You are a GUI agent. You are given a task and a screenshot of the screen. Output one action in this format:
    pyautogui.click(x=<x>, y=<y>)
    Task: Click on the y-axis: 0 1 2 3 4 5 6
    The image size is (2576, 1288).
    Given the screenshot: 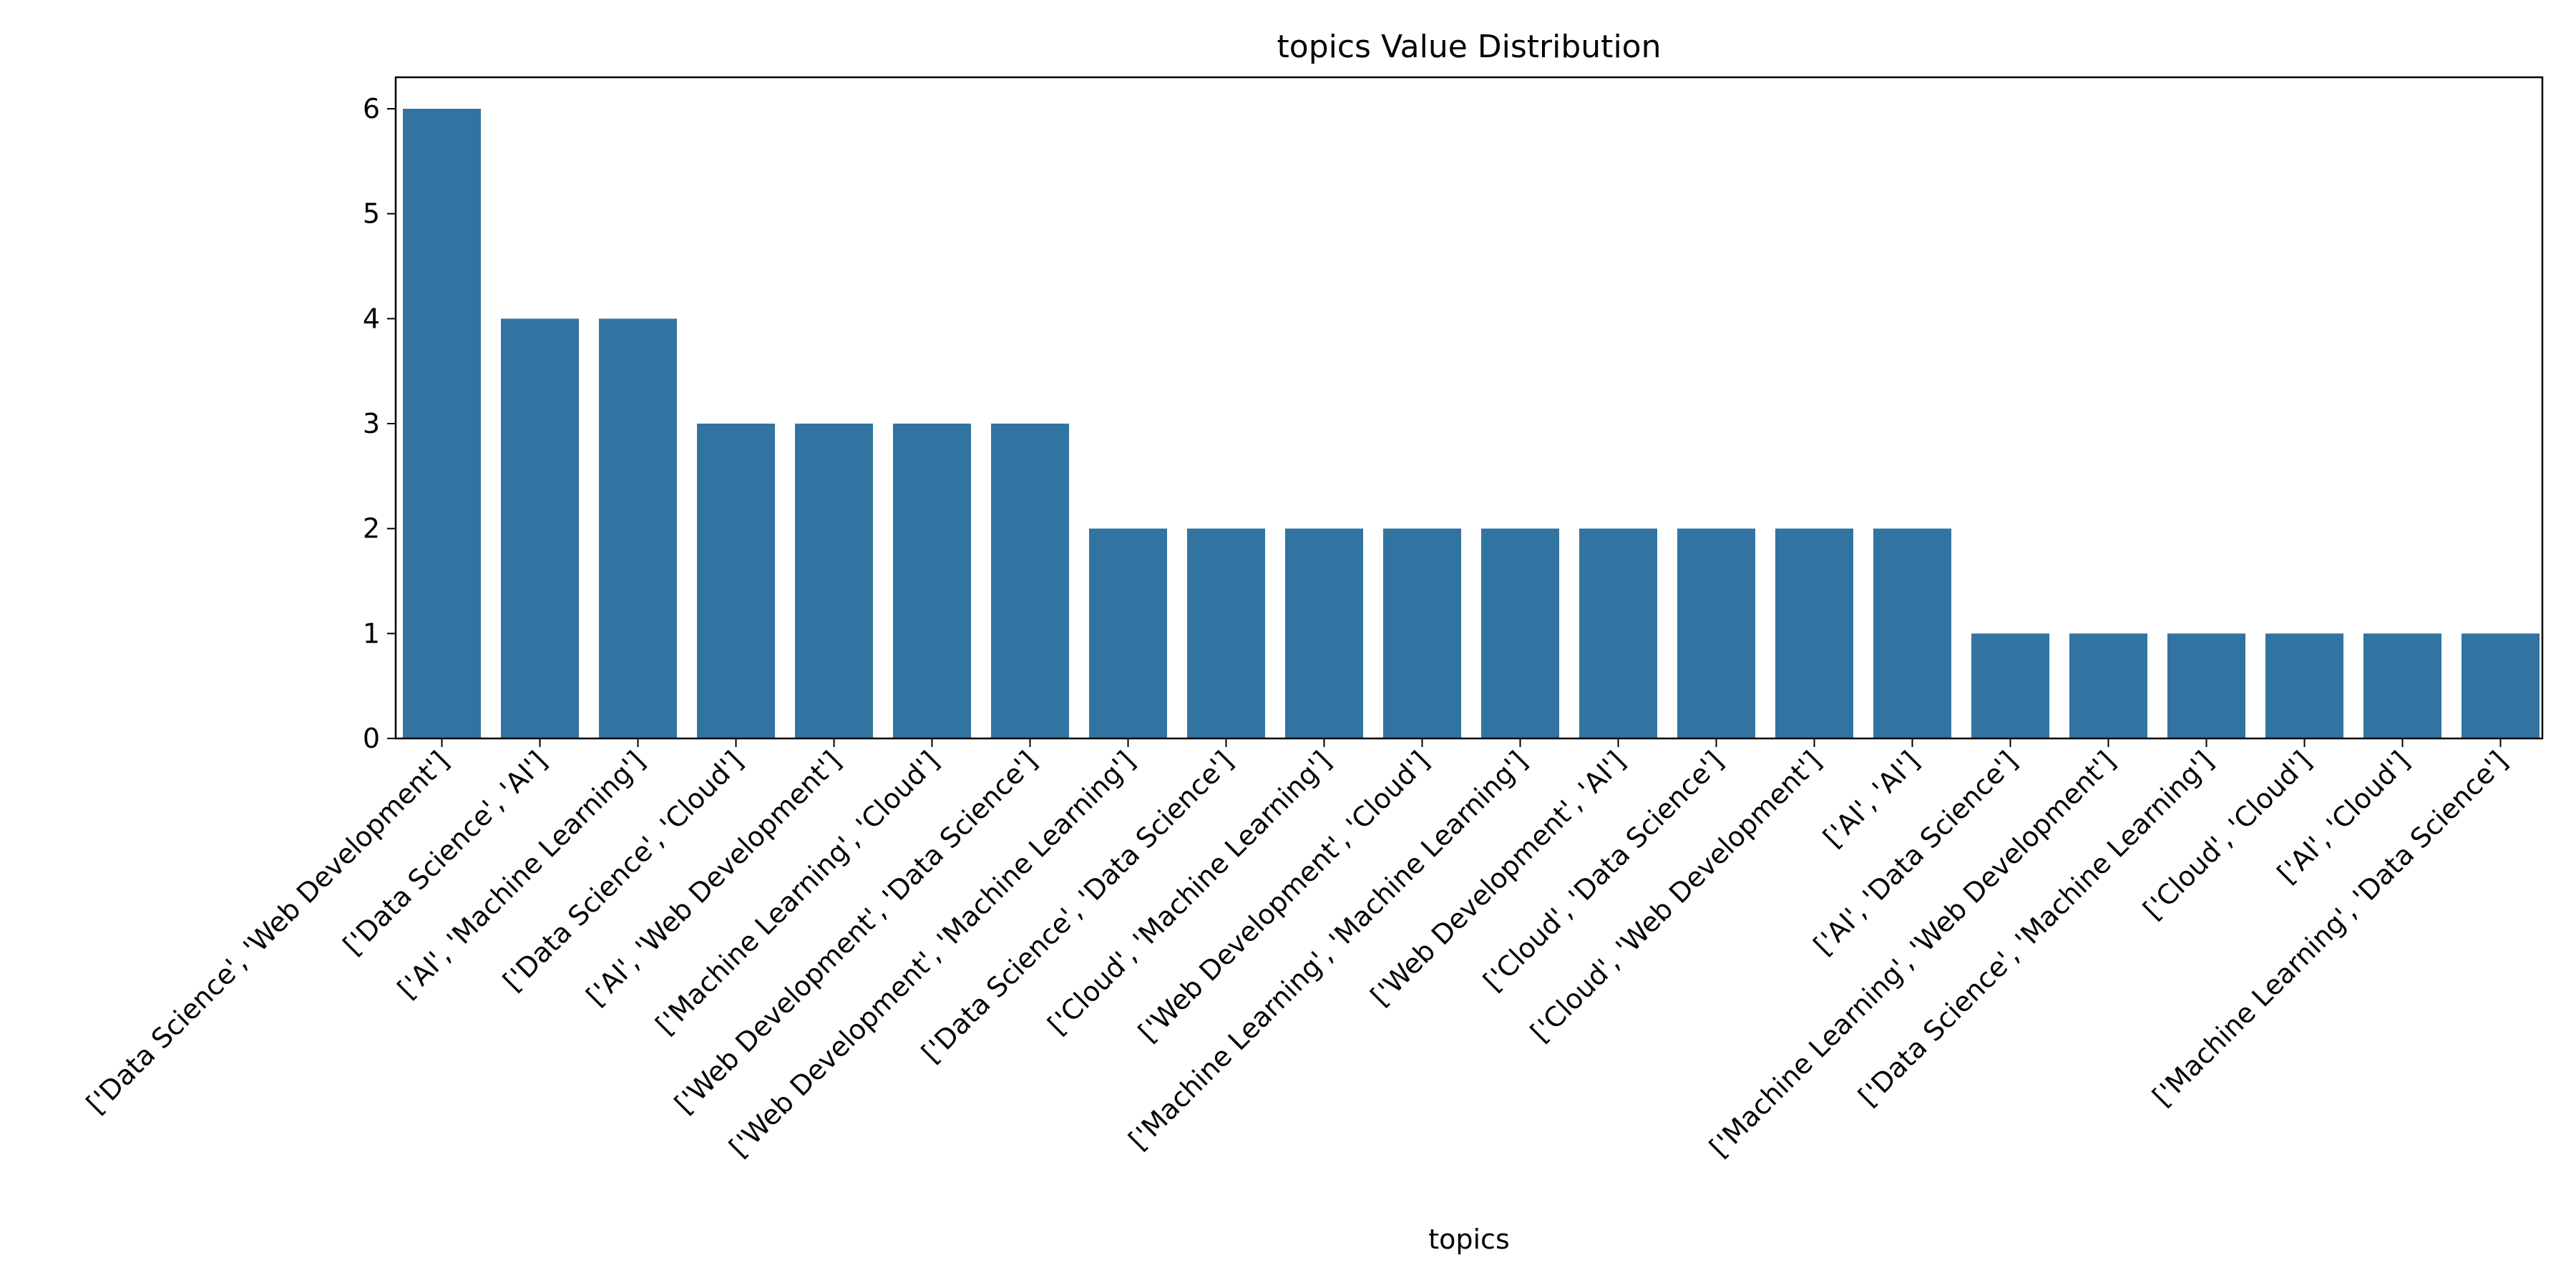 What is the action you would take?
    pyautogui.click(x=379, y=423)
    